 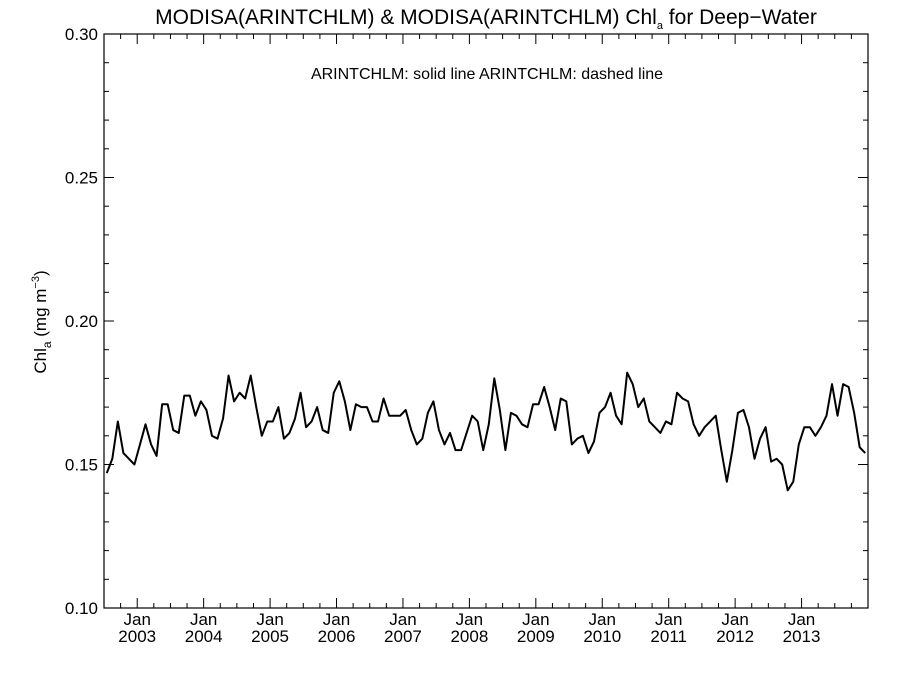 What do you see at coordinates (40, 361) in the screenshot?
I see `y-axis-label-prefix: Chl` at bounding box center [40, 361].